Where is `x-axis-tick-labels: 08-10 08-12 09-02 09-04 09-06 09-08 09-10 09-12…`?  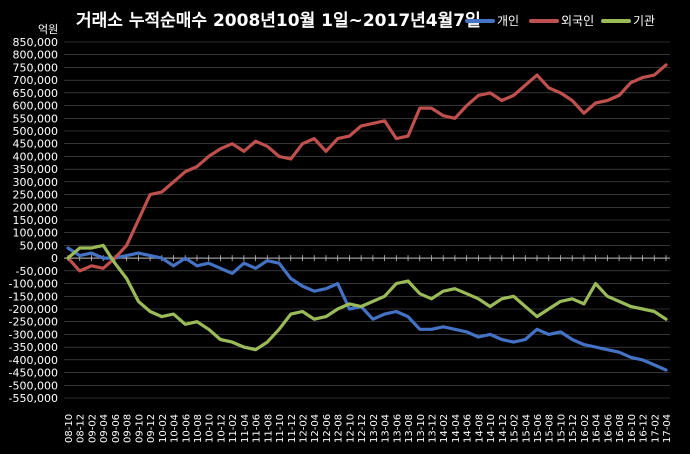 x-axis-tick-labels: 08-10 08-12 09-02 09-04 09-06 09-08 09-10 09-12… is located at coordinates (368, 428).